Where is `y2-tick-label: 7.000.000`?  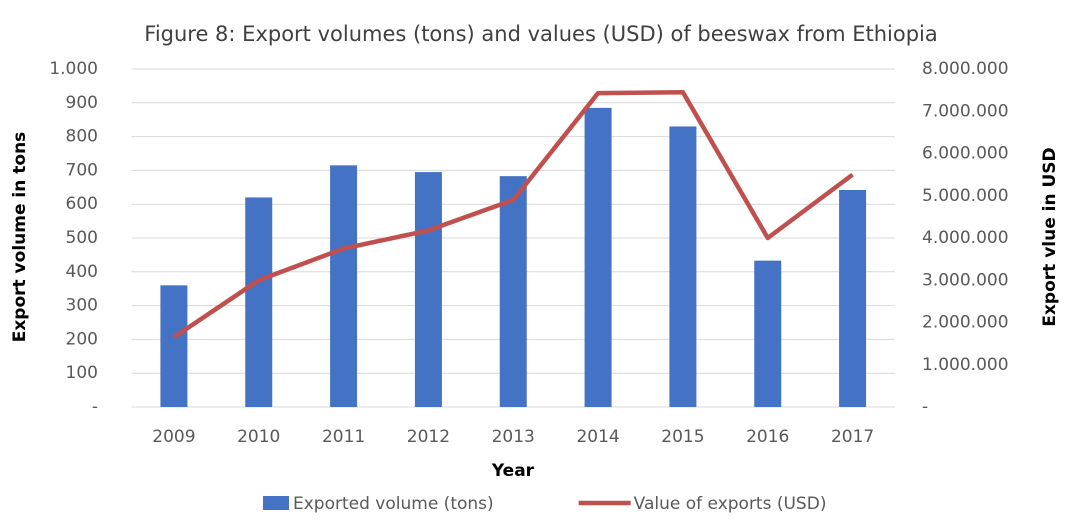 y2-tick-label: 7.000.000 is located at coordinates (965, 111).